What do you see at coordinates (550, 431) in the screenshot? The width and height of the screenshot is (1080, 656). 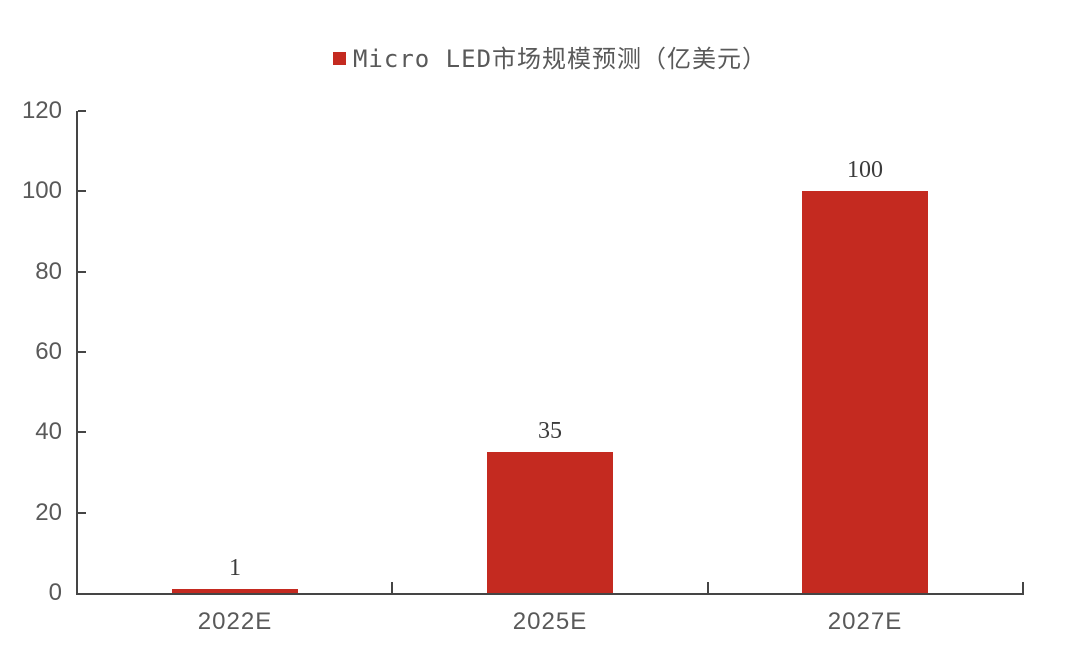 I see `bar-value-label: 35` at bounding box center [550, 431].